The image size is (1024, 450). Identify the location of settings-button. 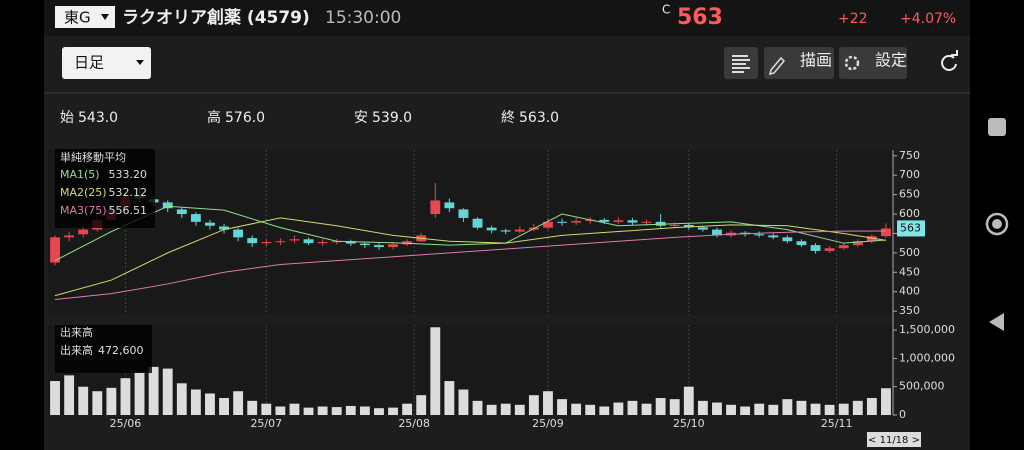
(873, 63).